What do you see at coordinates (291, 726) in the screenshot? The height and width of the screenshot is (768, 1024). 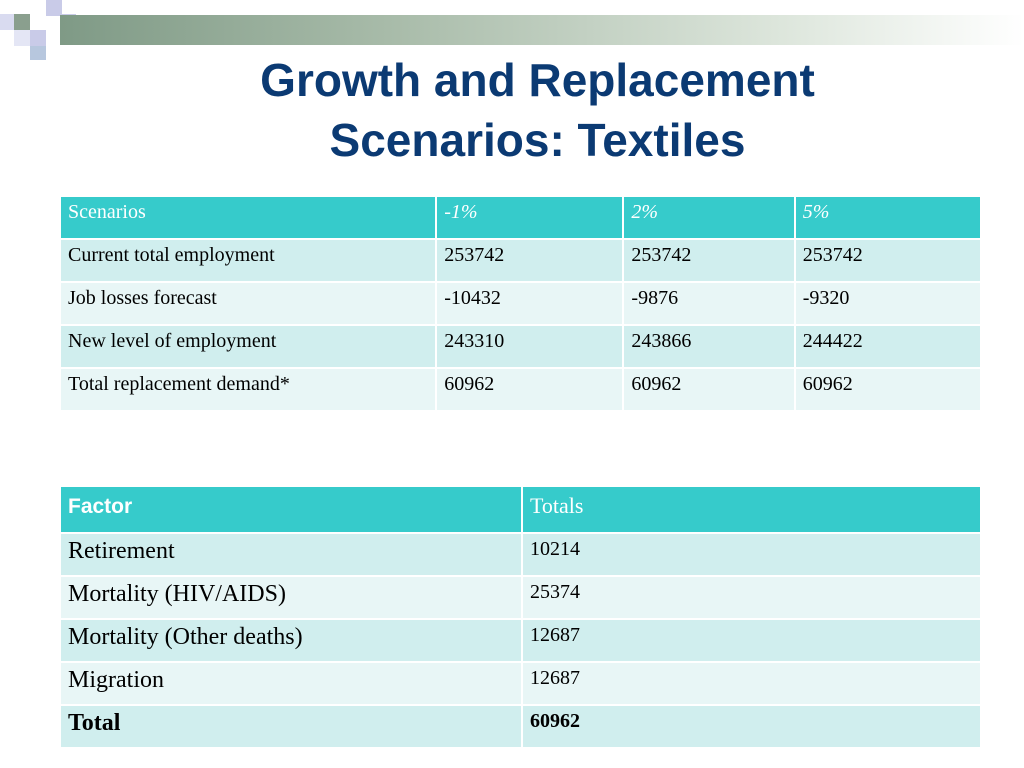 I see `row-label: Total` at bounding box center [291, 726].